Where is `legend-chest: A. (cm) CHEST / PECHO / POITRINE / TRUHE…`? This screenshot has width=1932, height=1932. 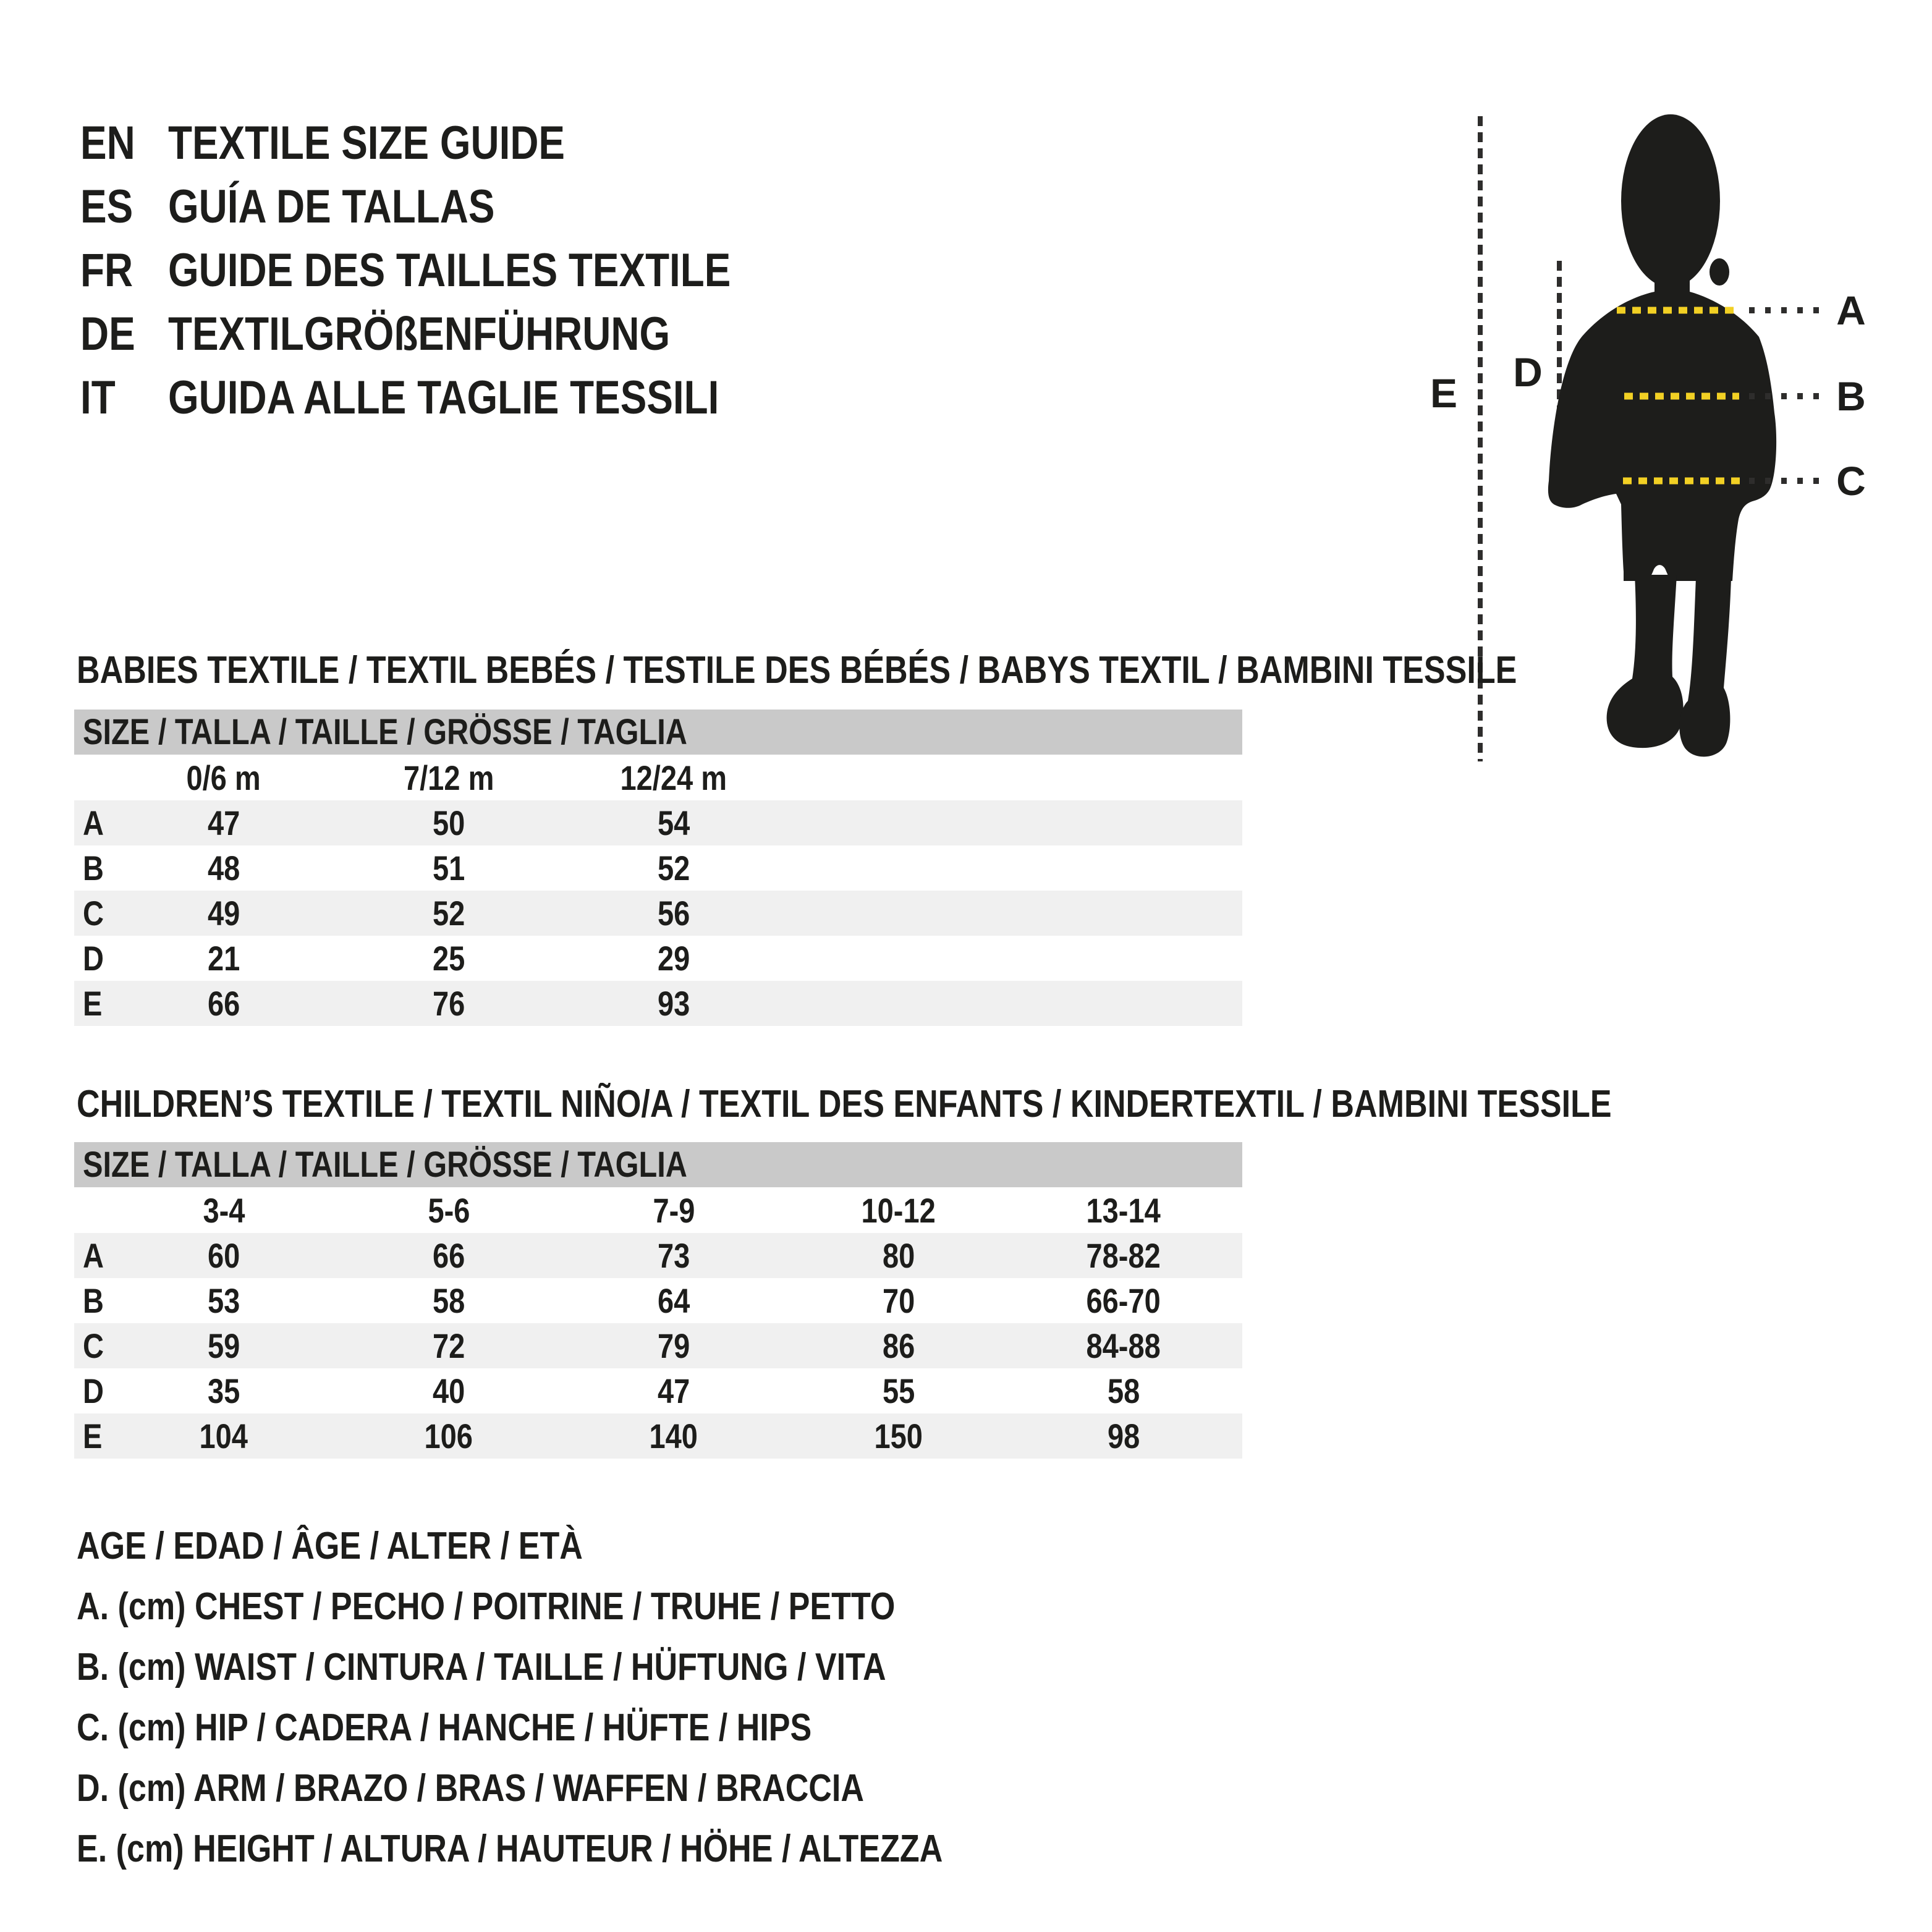 legend-chest: A. (cm) CHEST / PECHO / POITRINE / TRUHE… is located at coordinates (486, 1606).